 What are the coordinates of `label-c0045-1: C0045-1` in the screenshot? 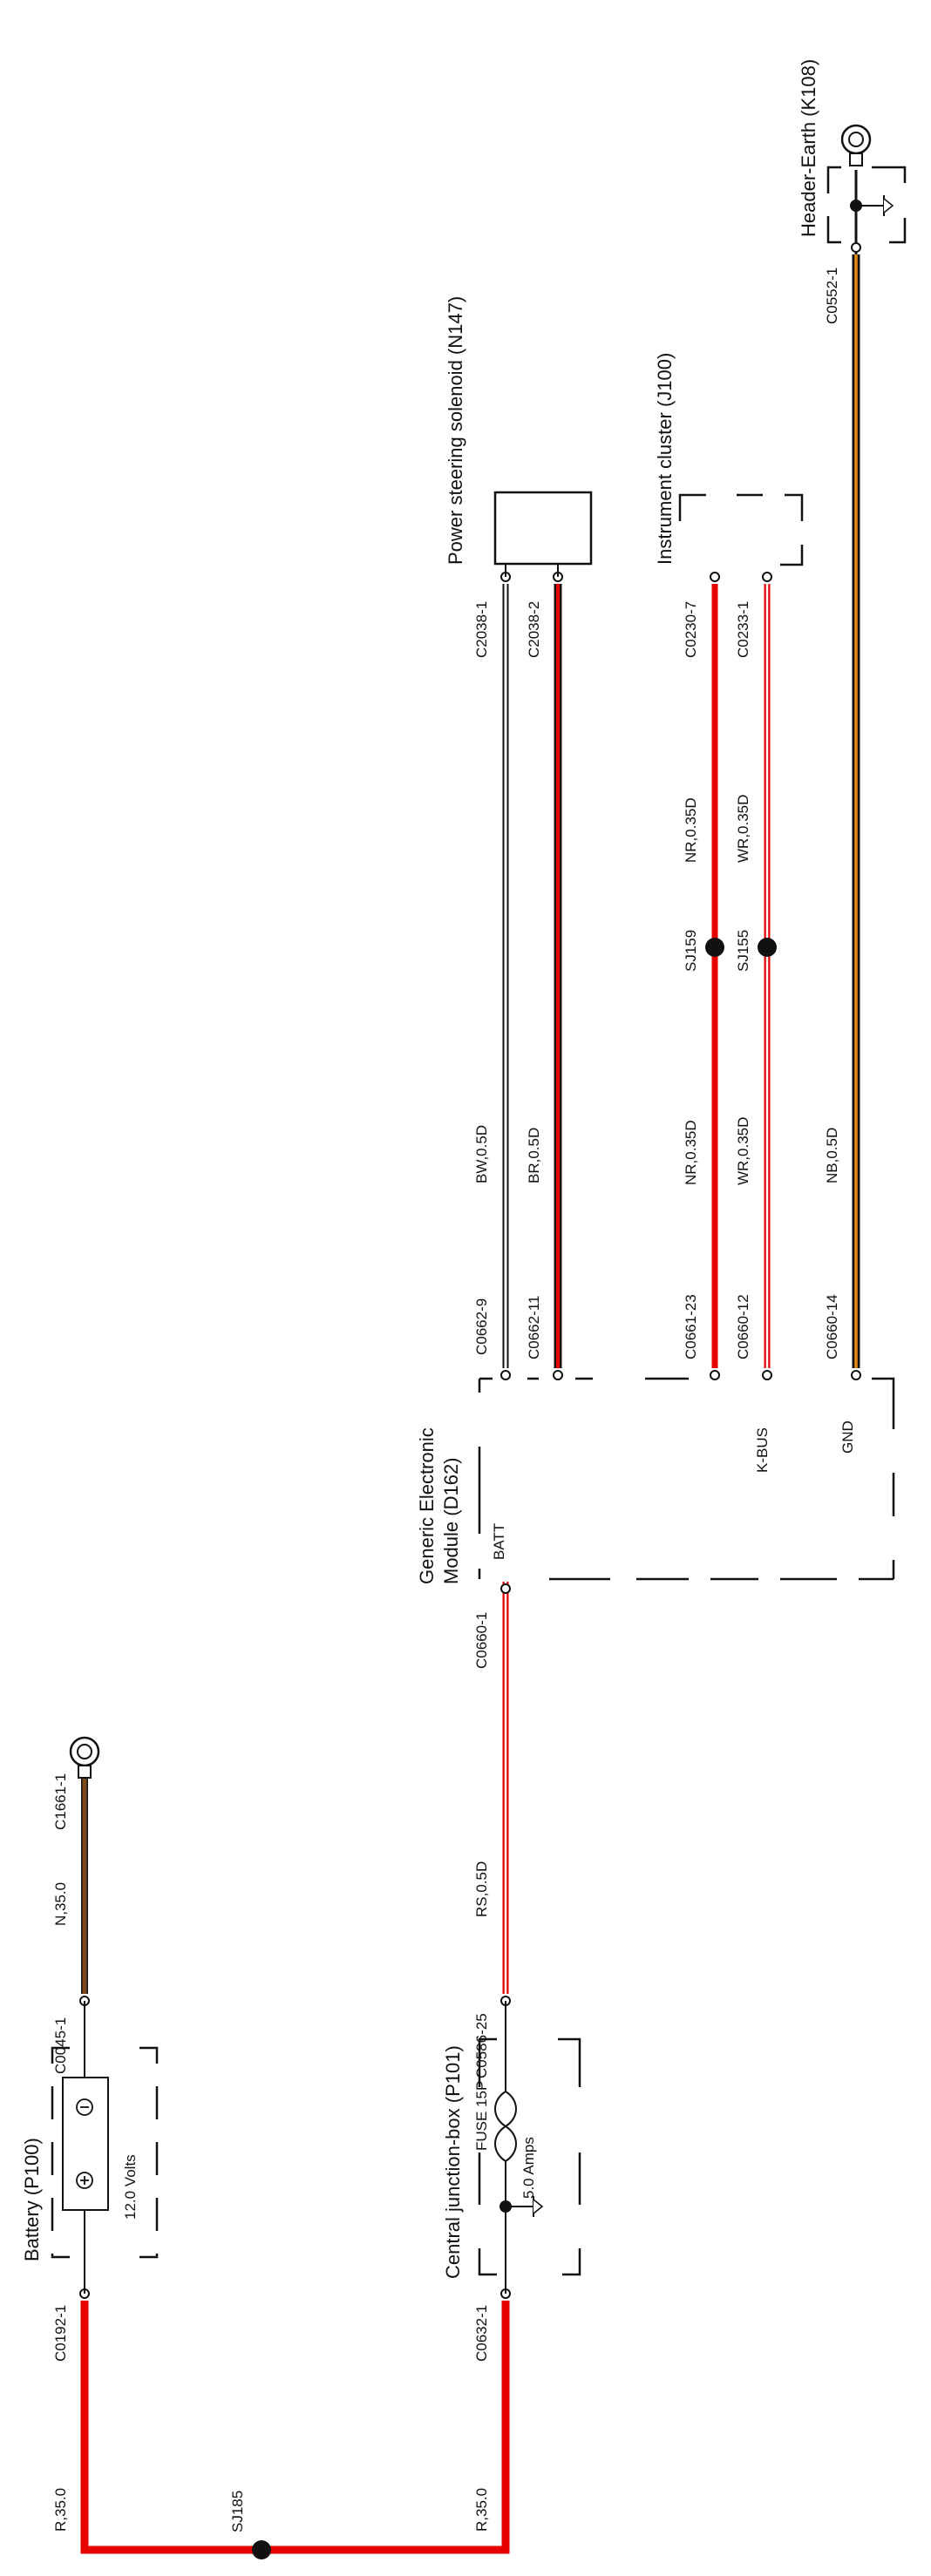 It's located at (60, 2046).